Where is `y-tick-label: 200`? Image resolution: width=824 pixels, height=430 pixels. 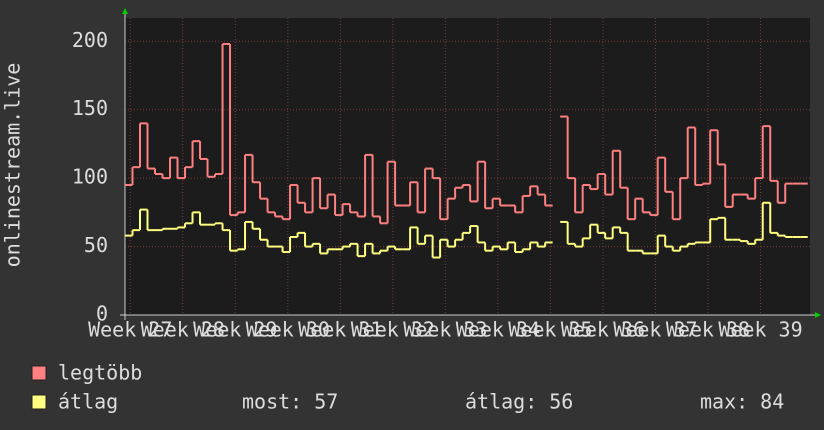 y-tick-label: 200 is located at coordinates (90, 40).